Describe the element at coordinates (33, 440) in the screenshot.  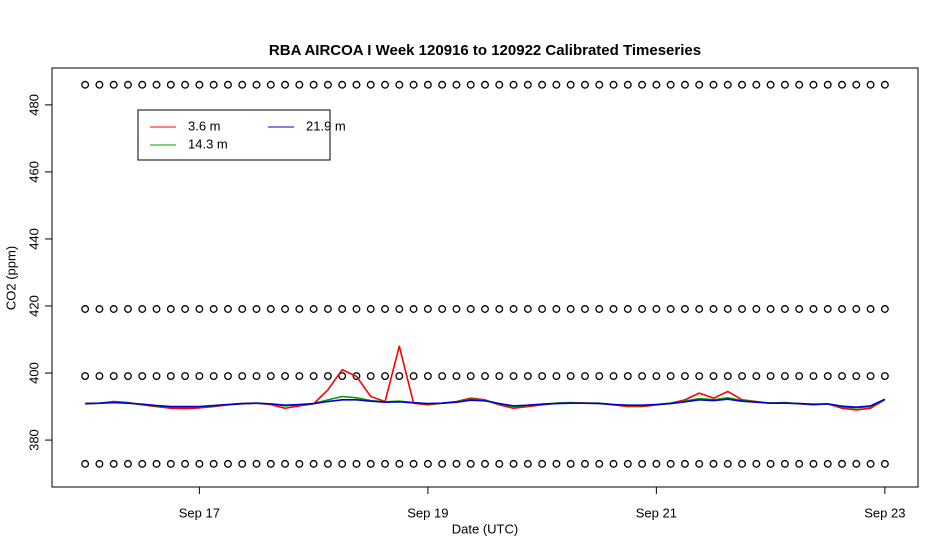
I see `y-tick-label: 380` at that location.